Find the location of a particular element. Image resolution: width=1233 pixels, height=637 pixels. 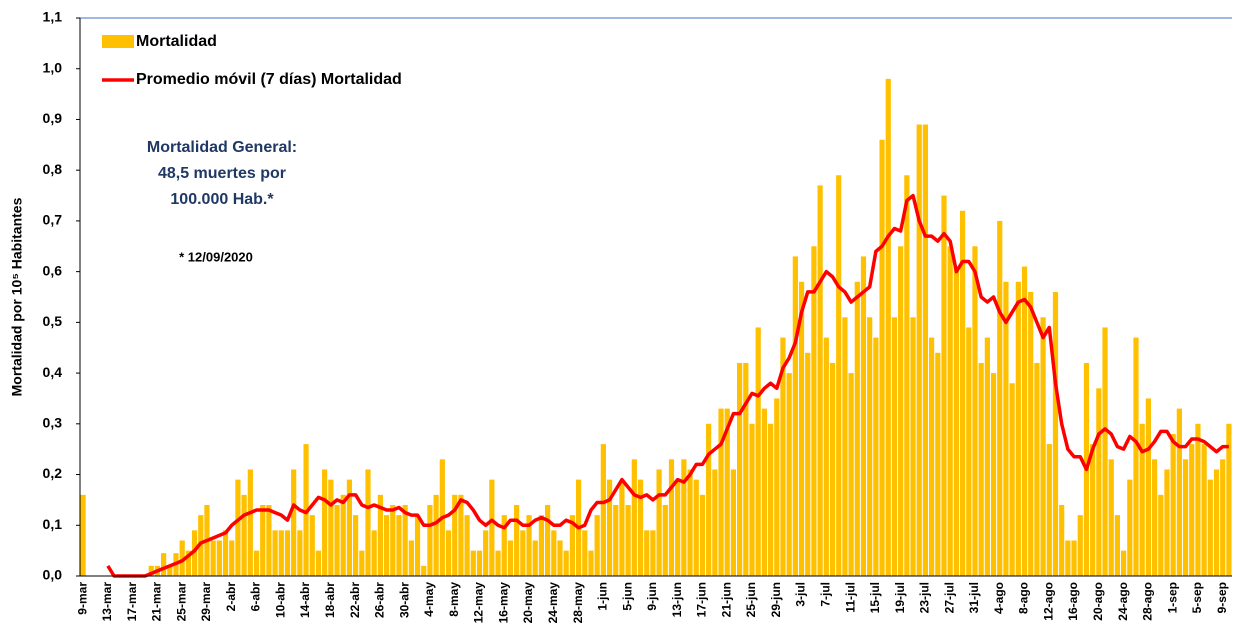

x-tick-label: 1-jun is located at coordinates (603, 596).